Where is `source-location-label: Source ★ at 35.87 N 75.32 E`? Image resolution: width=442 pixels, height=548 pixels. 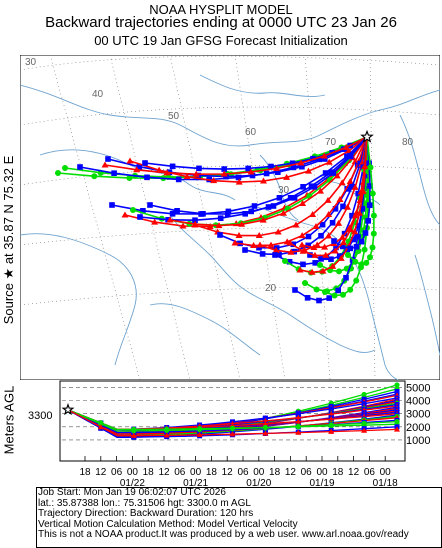
source-location-label: Source ★ at 35.87 N 75.32 E is located at coordinates (8, 240).